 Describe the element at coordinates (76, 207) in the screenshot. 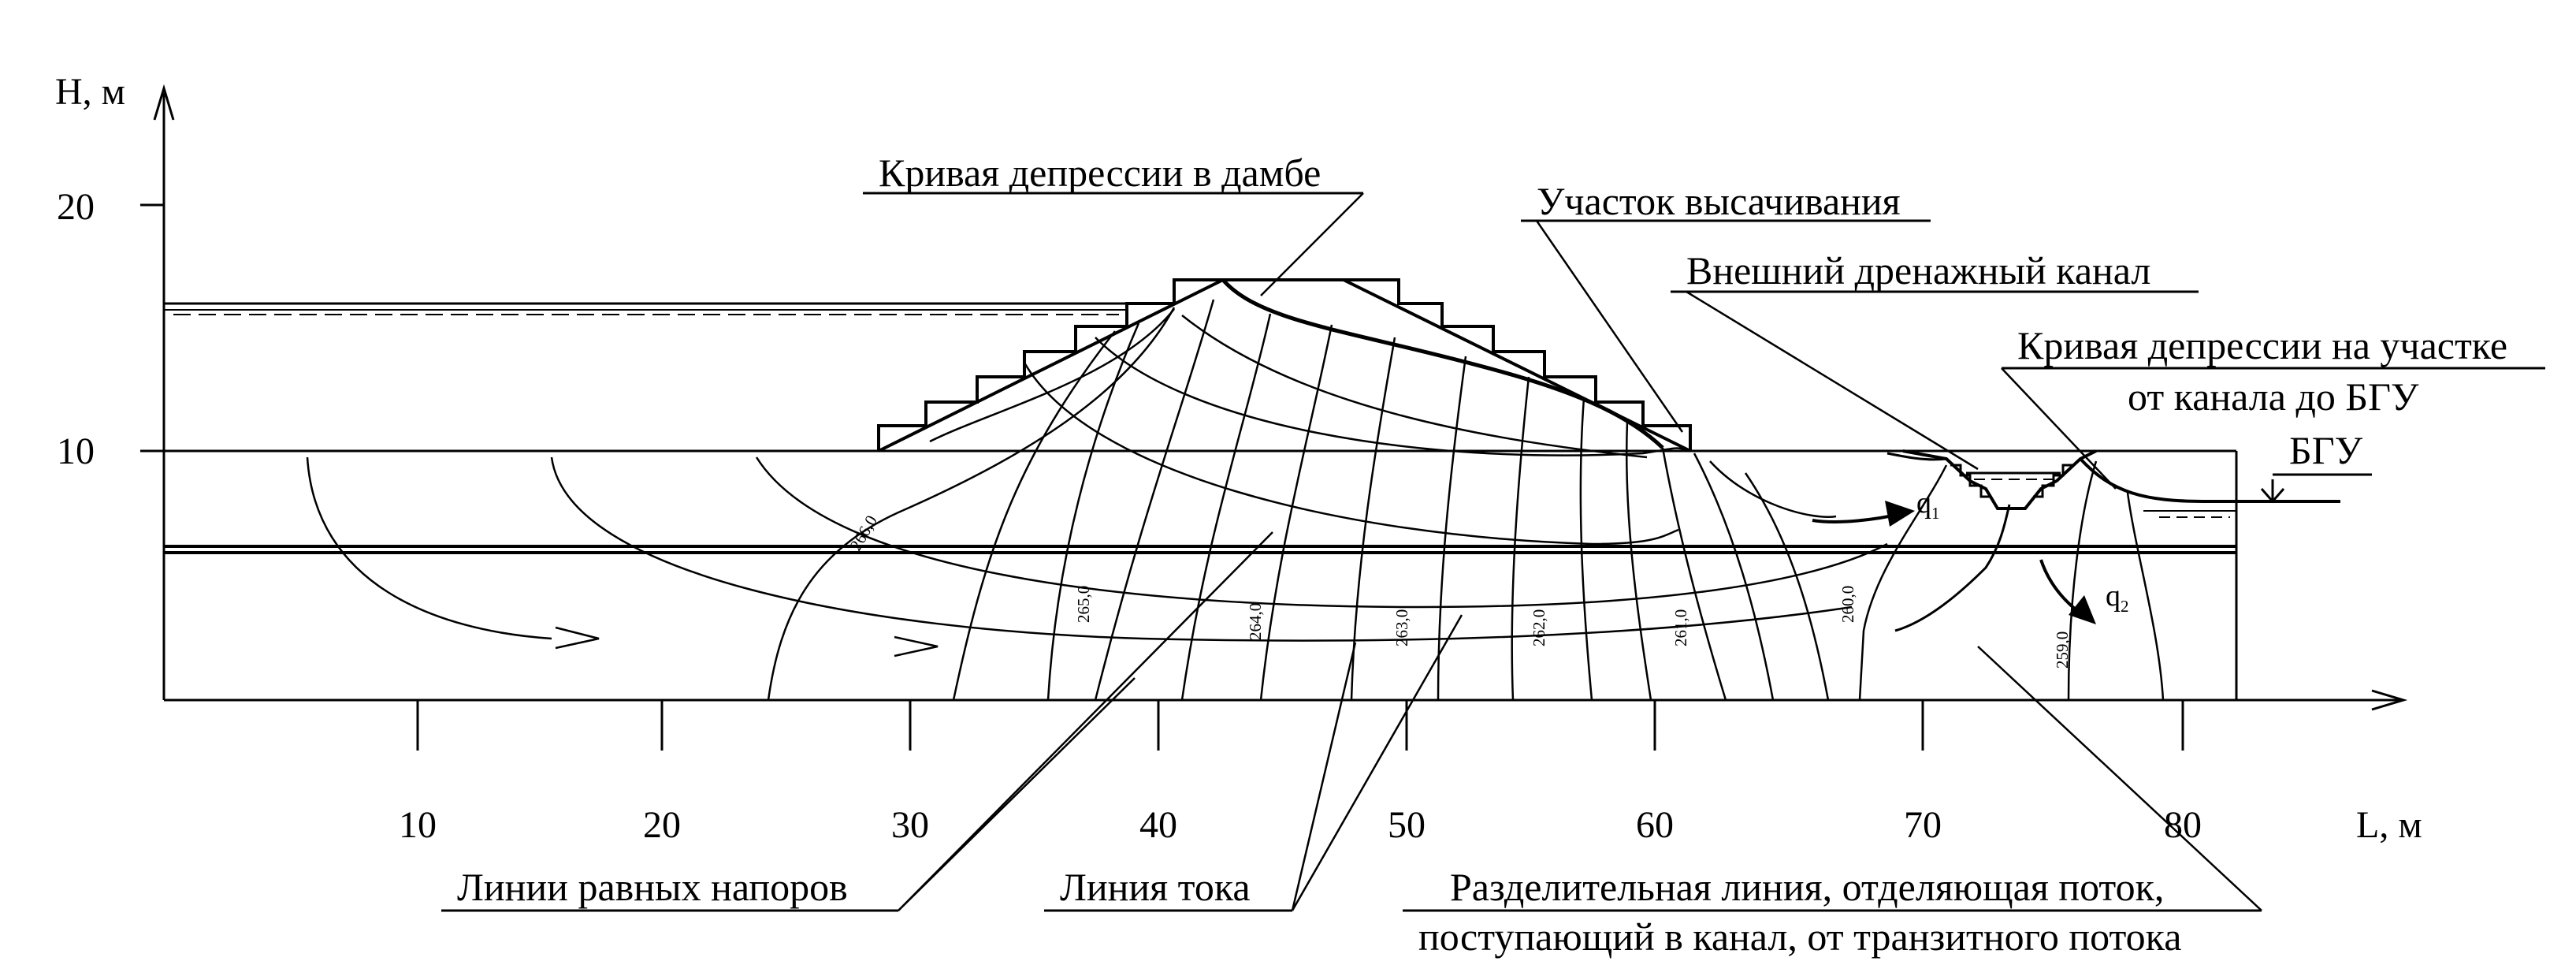

I see `y-tick-label-20: 20` at that location.